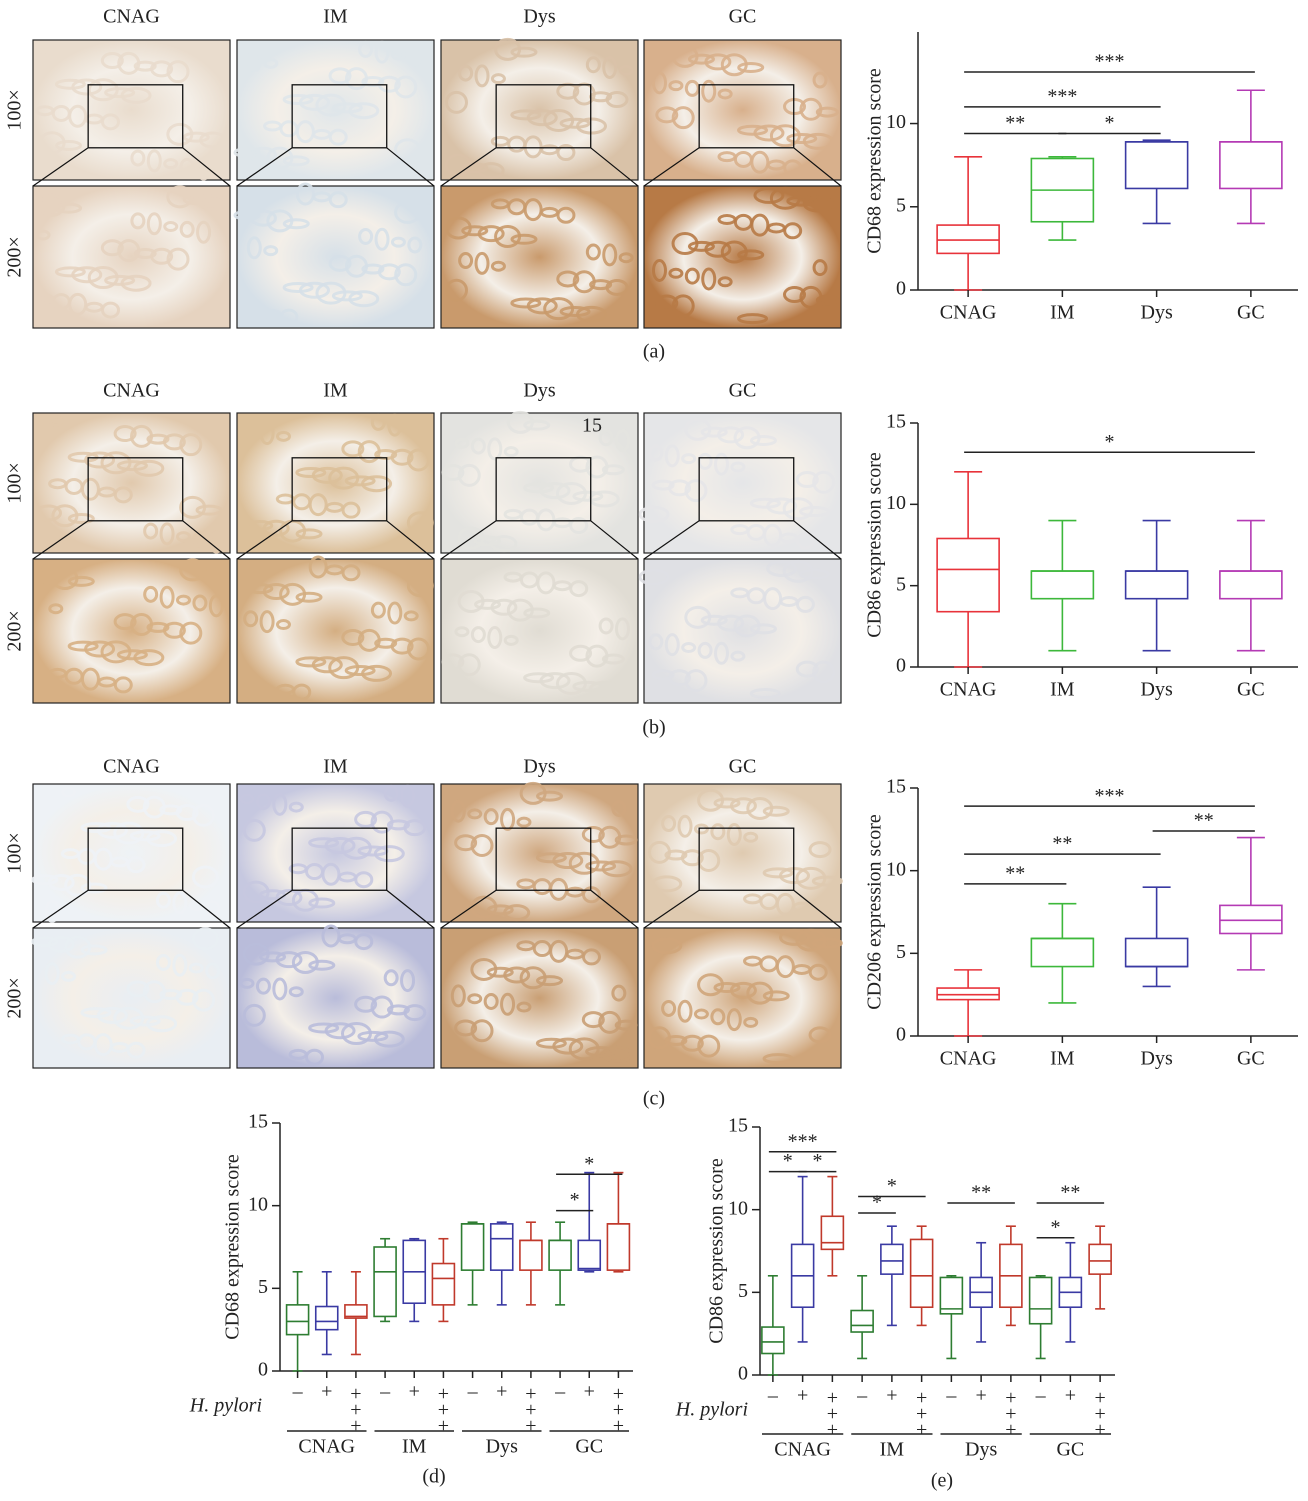 This screenshot has height=1501, width=1308. Describe the element at coordinates (981, 1450) in the screenshot. I see `group-label: Dys` at that location.